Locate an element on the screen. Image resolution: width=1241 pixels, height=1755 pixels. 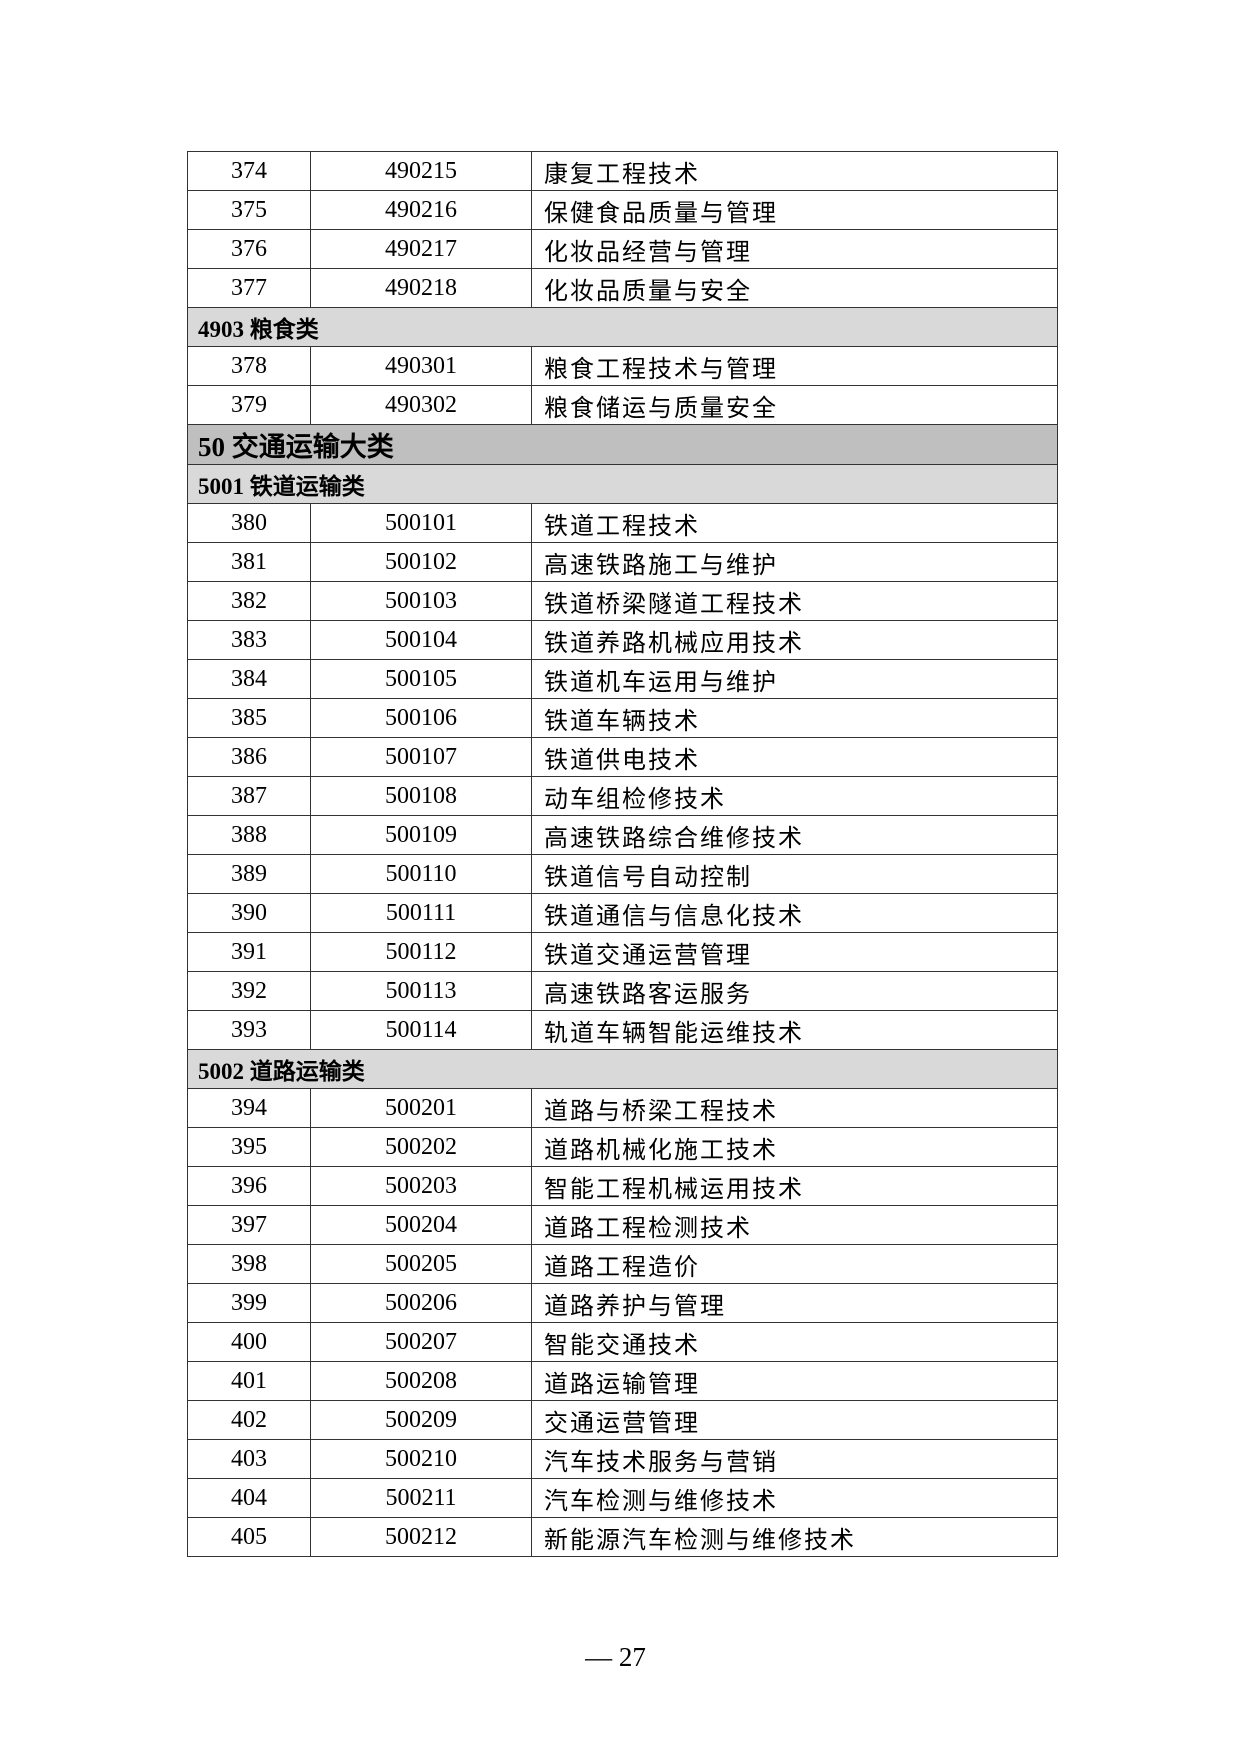
row-number: 391 is located at coordinates (249, 952).